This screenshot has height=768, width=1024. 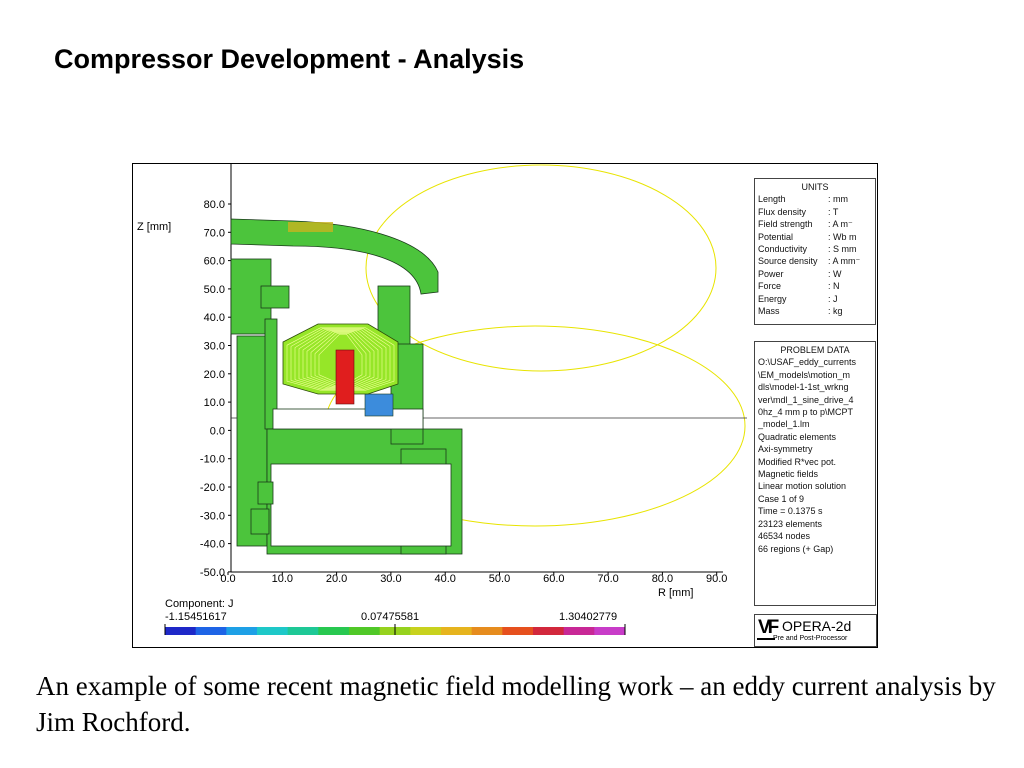 What do you see at coordinates (833, 298) in the screenshot?
I see `units-row-value: : J` at bounding box center [833, 298].